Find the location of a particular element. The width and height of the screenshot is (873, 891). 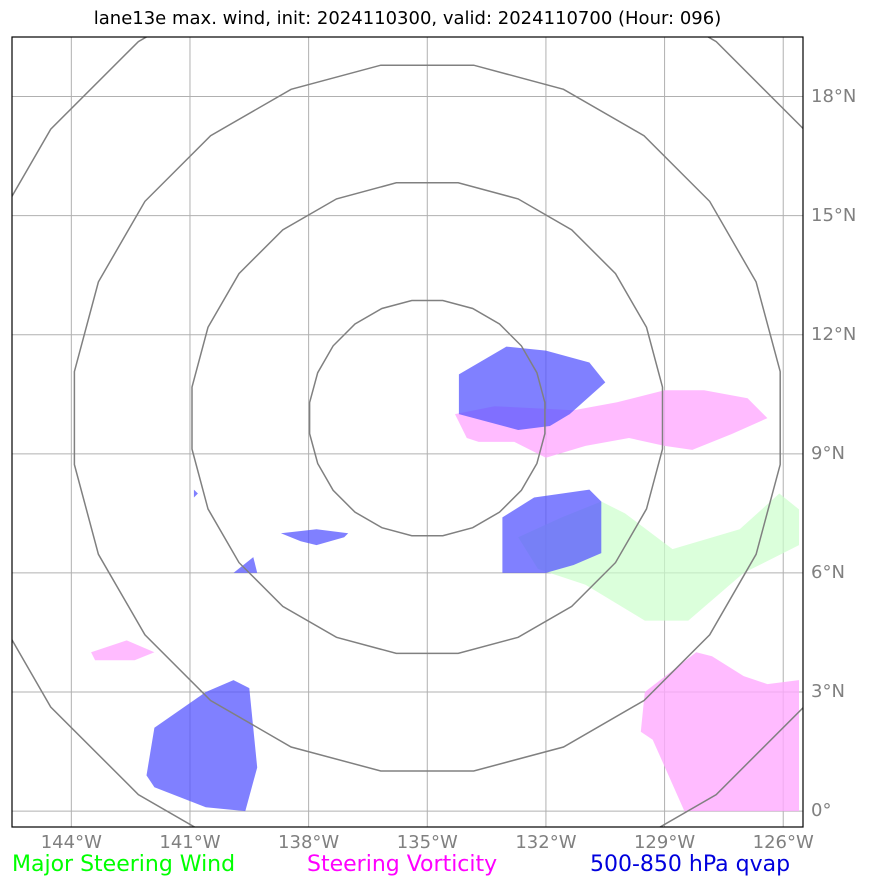

lon-tick-label: 126°W is located at coordinates (783, 842).